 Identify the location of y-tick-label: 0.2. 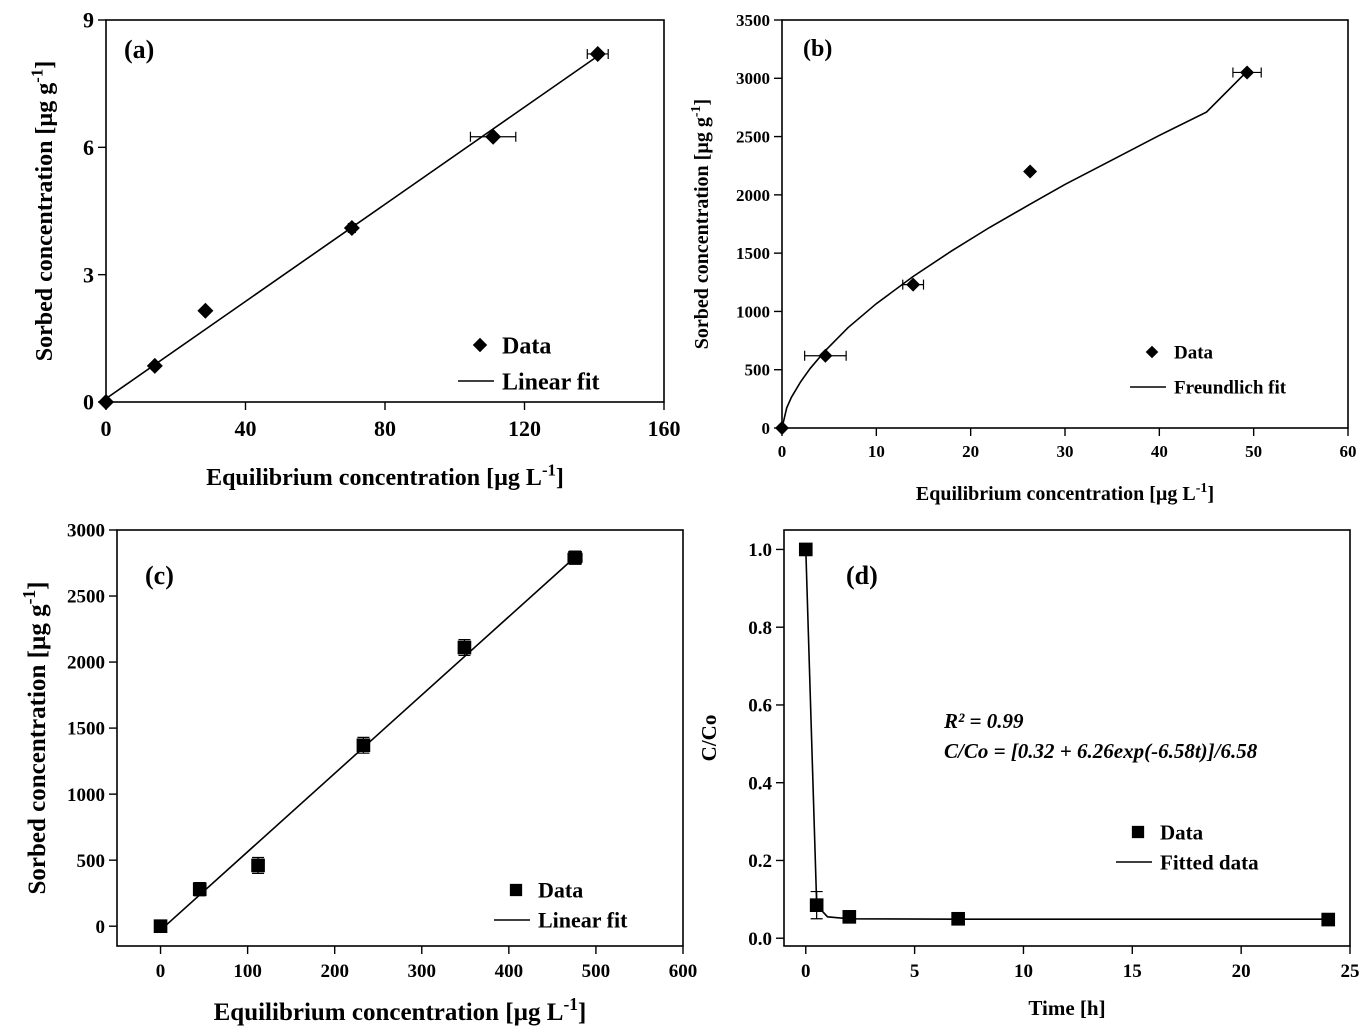
(760, 861).